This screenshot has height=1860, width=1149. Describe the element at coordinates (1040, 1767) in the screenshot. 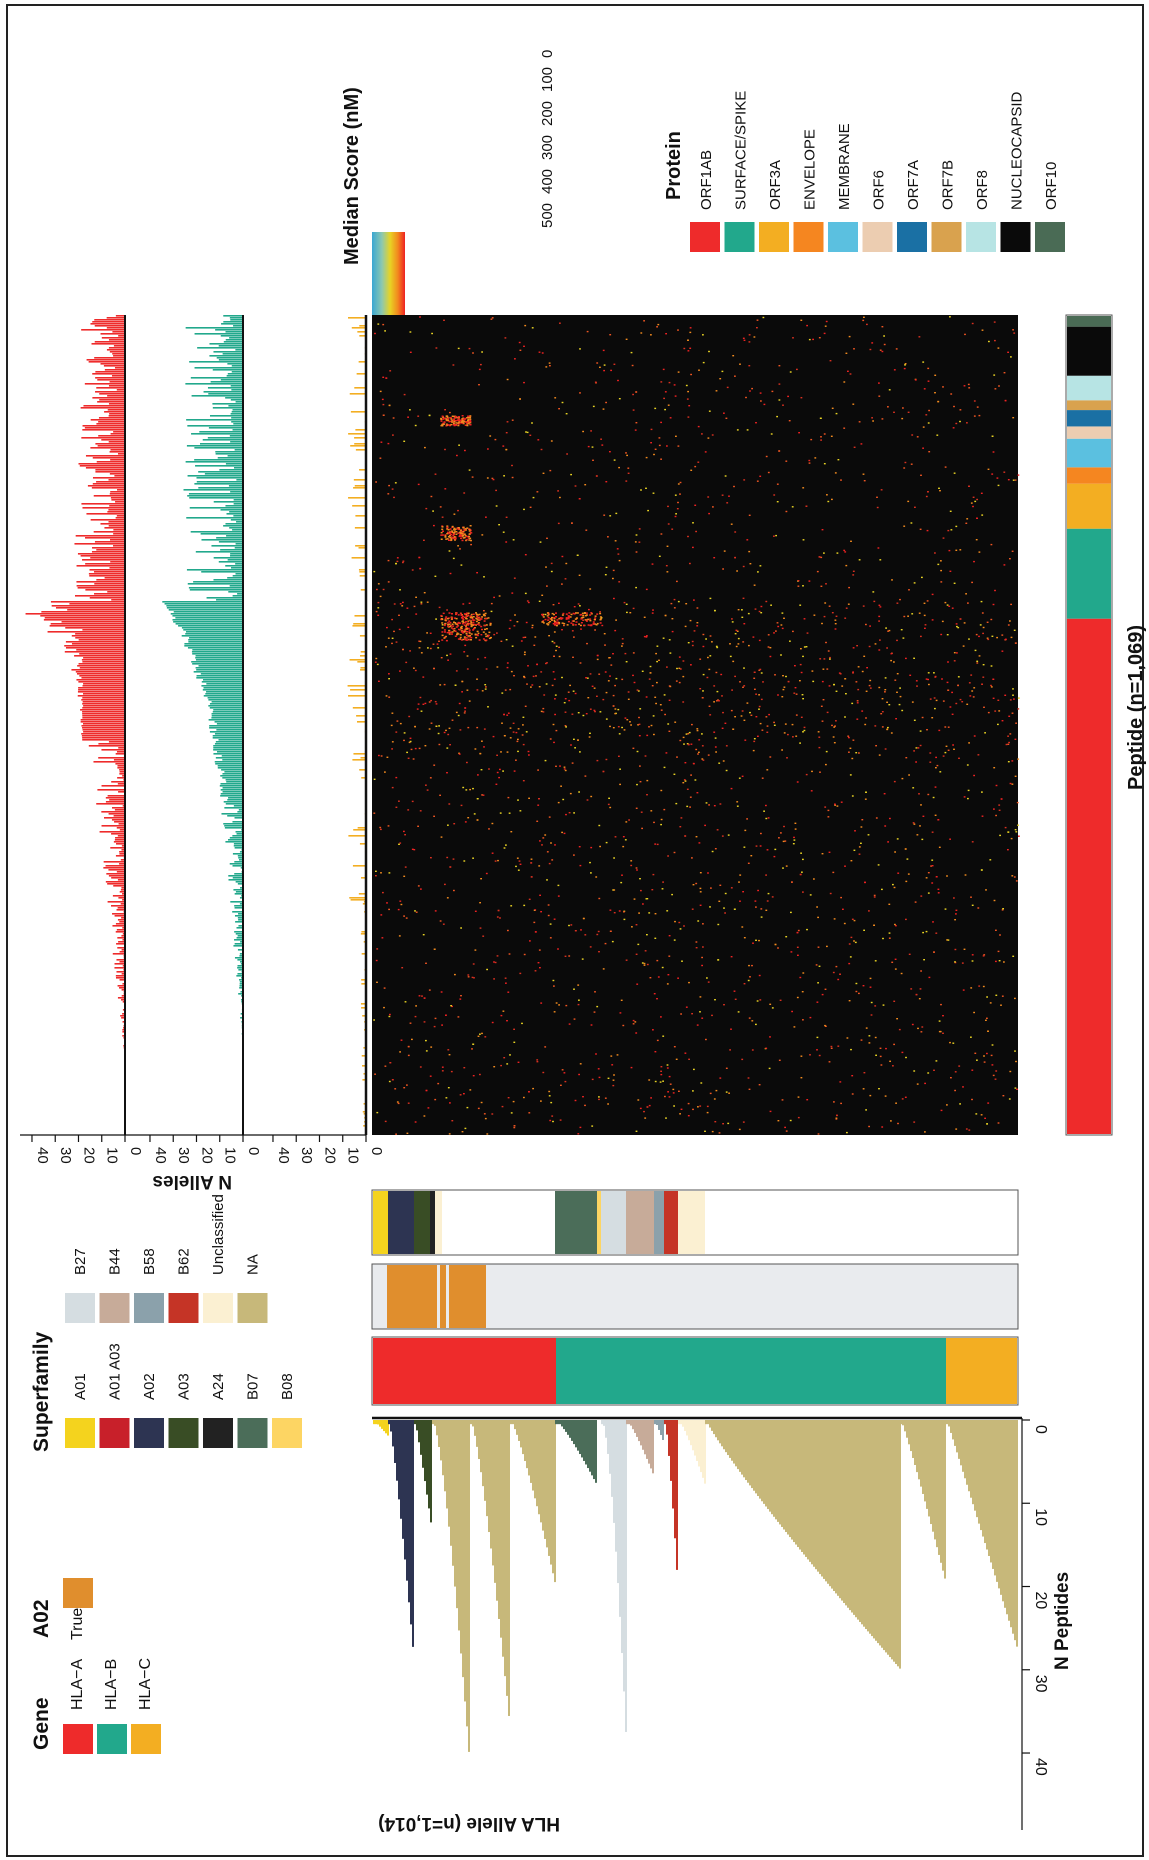

I see `n-peptides-tick-label: 40` at that location.